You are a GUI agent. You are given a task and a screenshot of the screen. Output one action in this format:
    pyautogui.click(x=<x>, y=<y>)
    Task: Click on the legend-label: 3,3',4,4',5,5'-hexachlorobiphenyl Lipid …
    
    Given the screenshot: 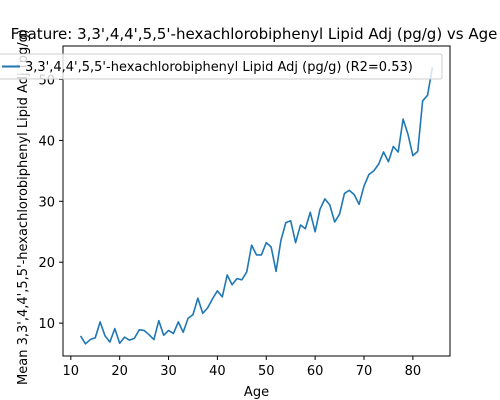 What is the action you would take?
    pyautogui.click(x=219, y=67)
    